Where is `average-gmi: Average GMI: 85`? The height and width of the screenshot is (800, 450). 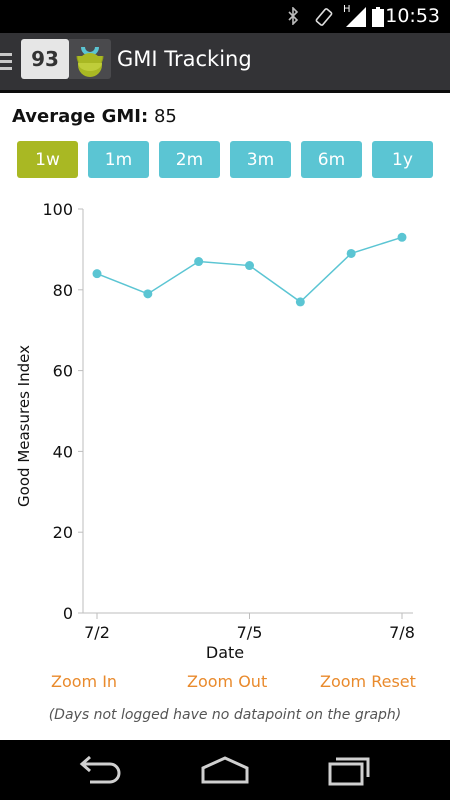
average-gmi: Average GMI: 85 is located at coordinates (94, 116).